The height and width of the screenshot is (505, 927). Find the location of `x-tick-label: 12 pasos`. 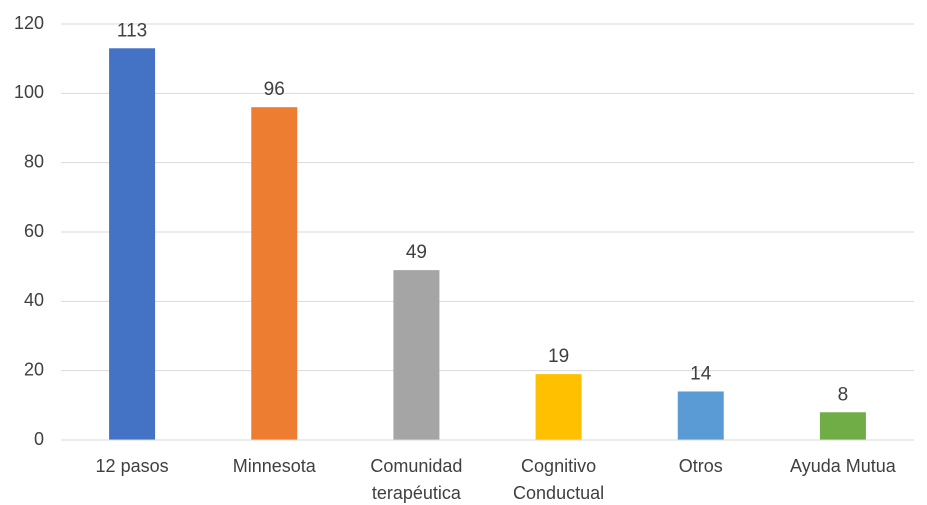

x-tick-label: 12 pasos is located at coordinates (132, 466).